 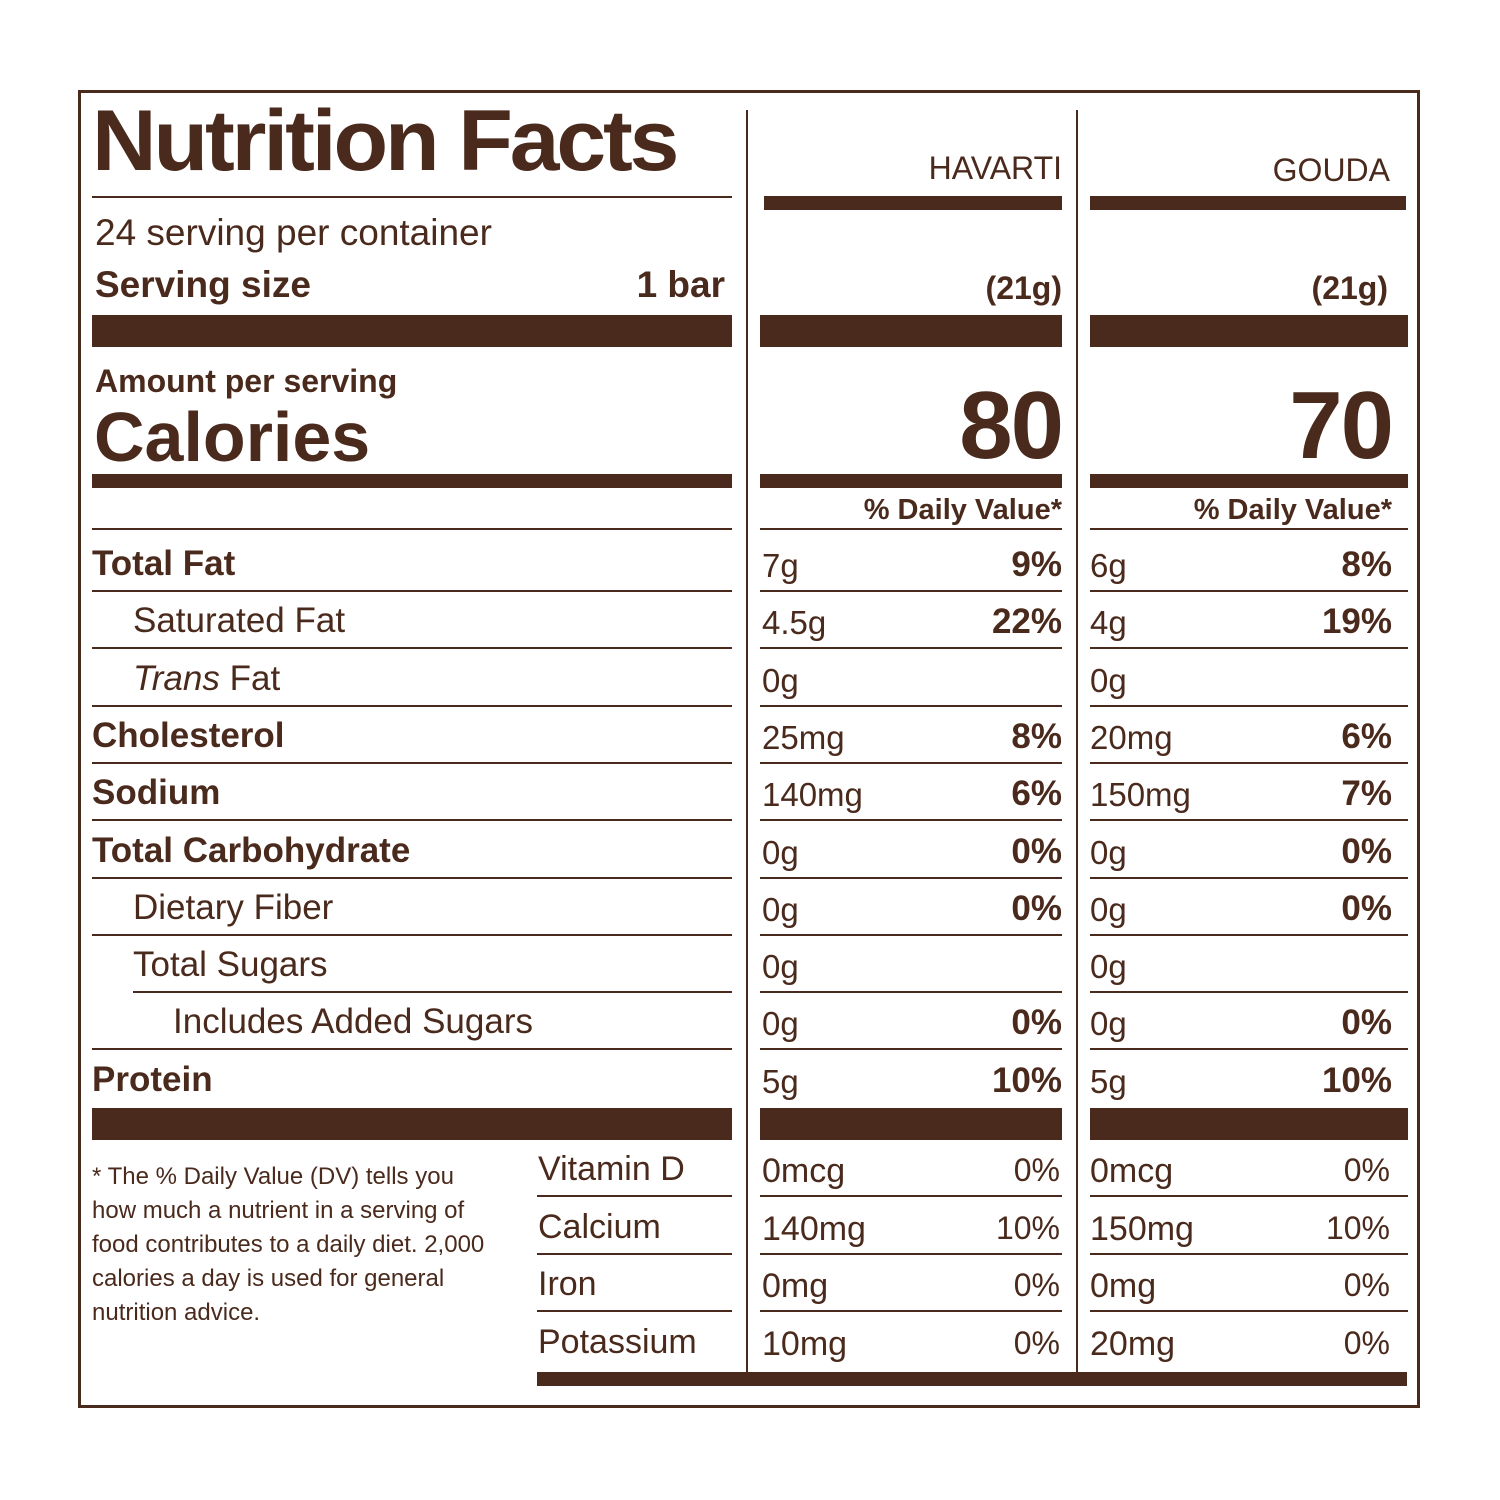 What do you see at coordinates (567, 1284) in the screenshot?
I see `vitamin-label: Iron` at bounding box center [567, 1284].